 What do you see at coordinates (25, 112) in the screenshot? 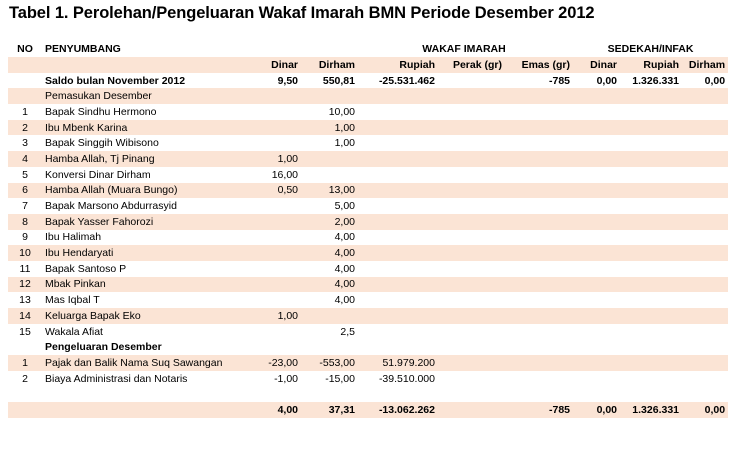
I see `row-number: 1` at bounding box center [25, 112].